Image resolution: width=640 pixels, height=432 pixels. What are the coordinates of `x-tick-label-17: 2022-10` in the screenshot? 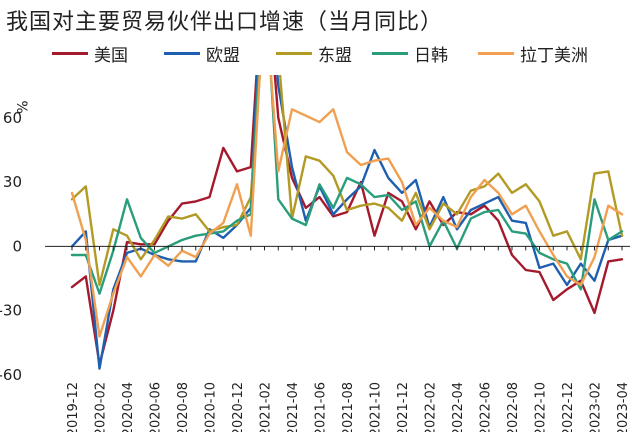 It's located at (541, 407).